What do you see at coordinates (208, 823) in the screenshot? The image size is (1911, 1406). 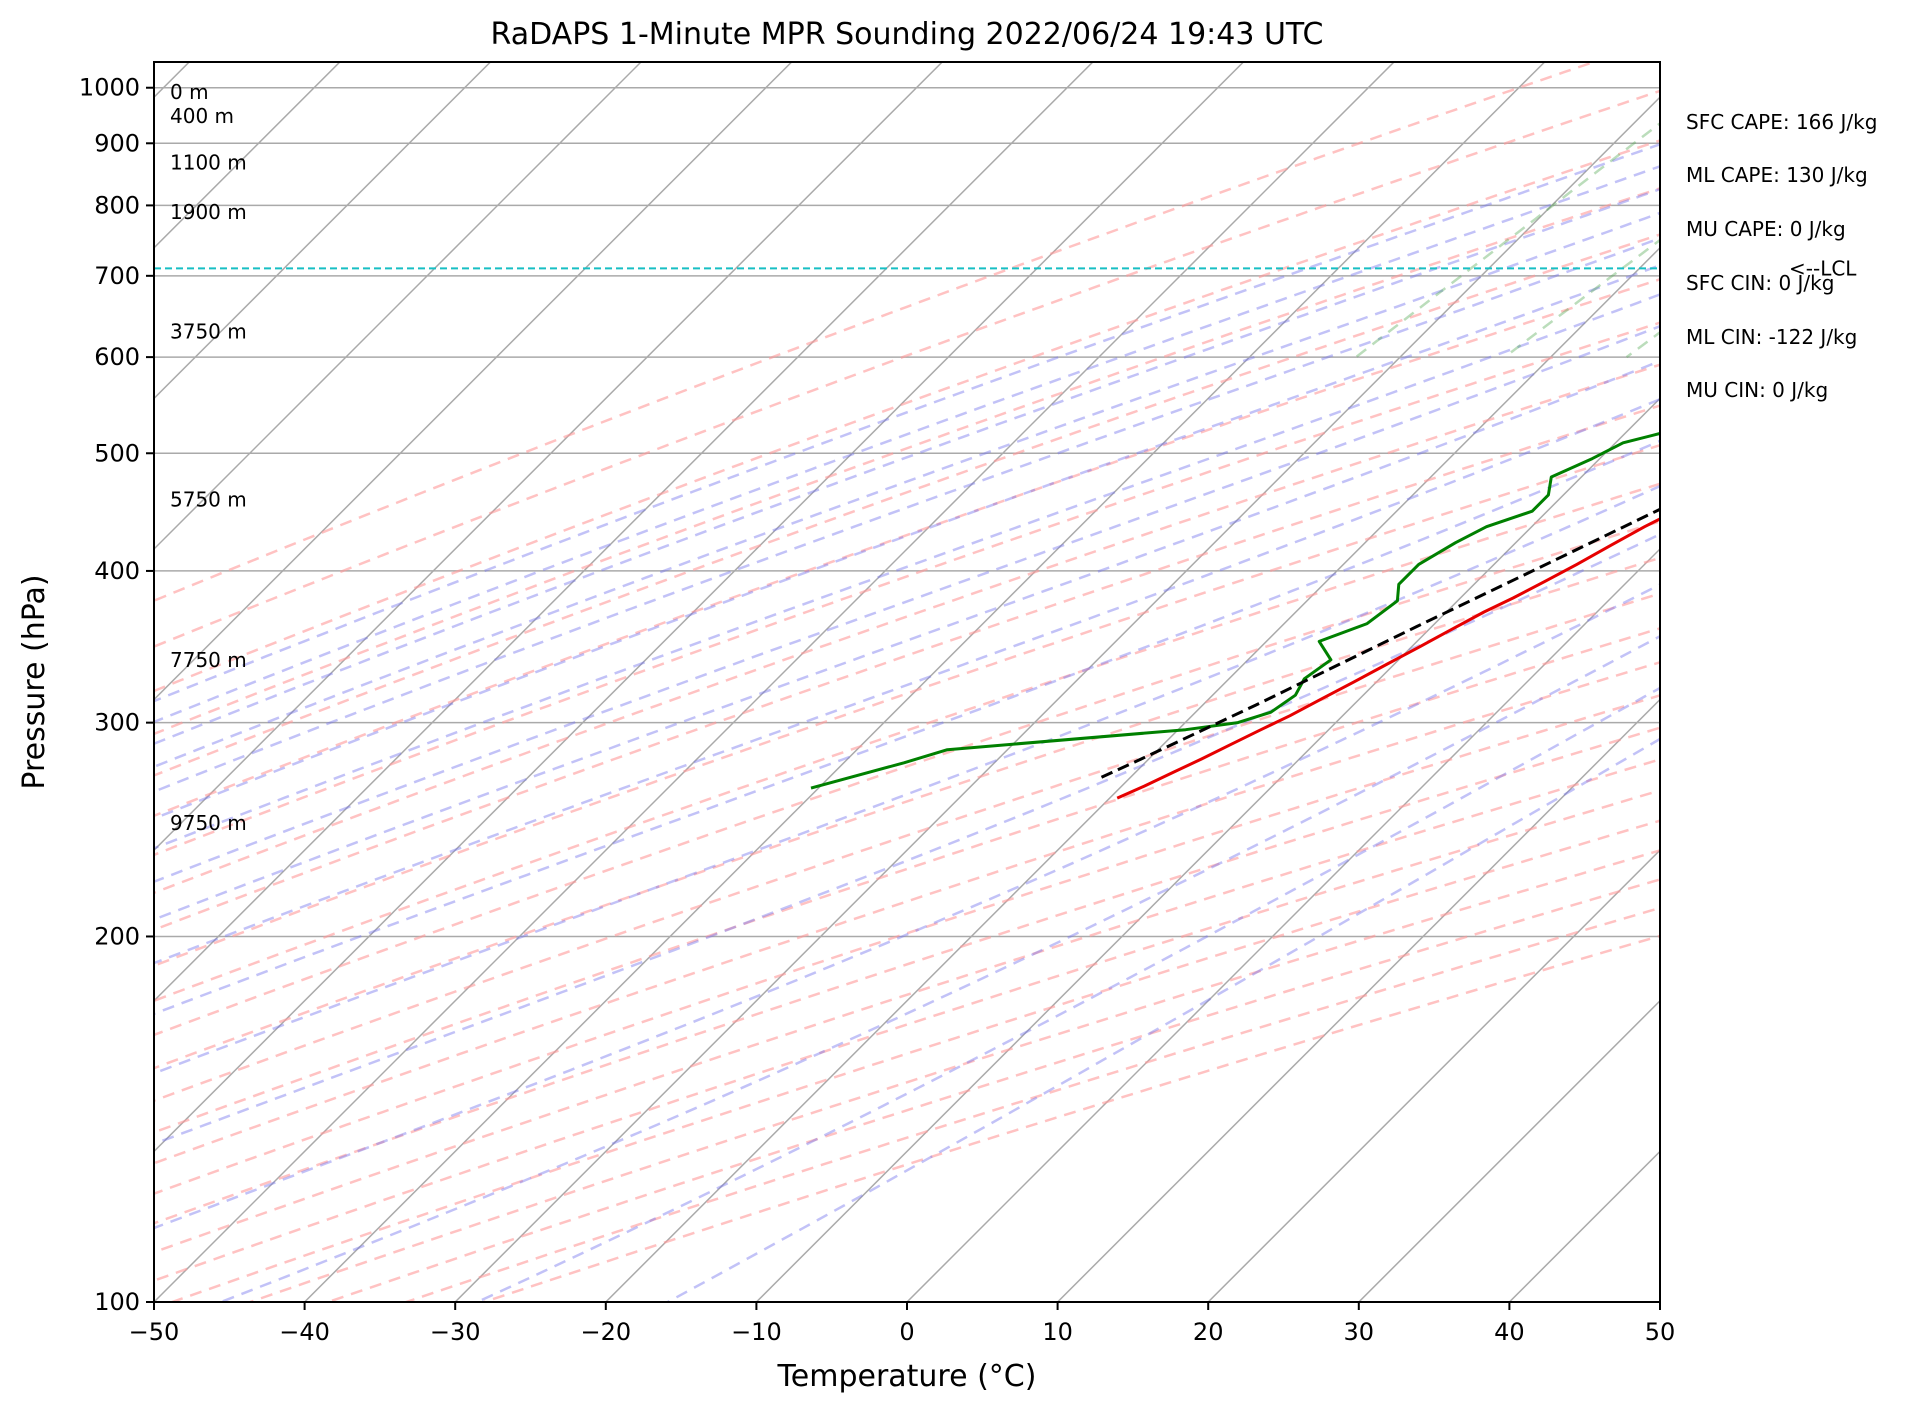 I see `height-label: 9750 m` at bounding box center [208, 823].